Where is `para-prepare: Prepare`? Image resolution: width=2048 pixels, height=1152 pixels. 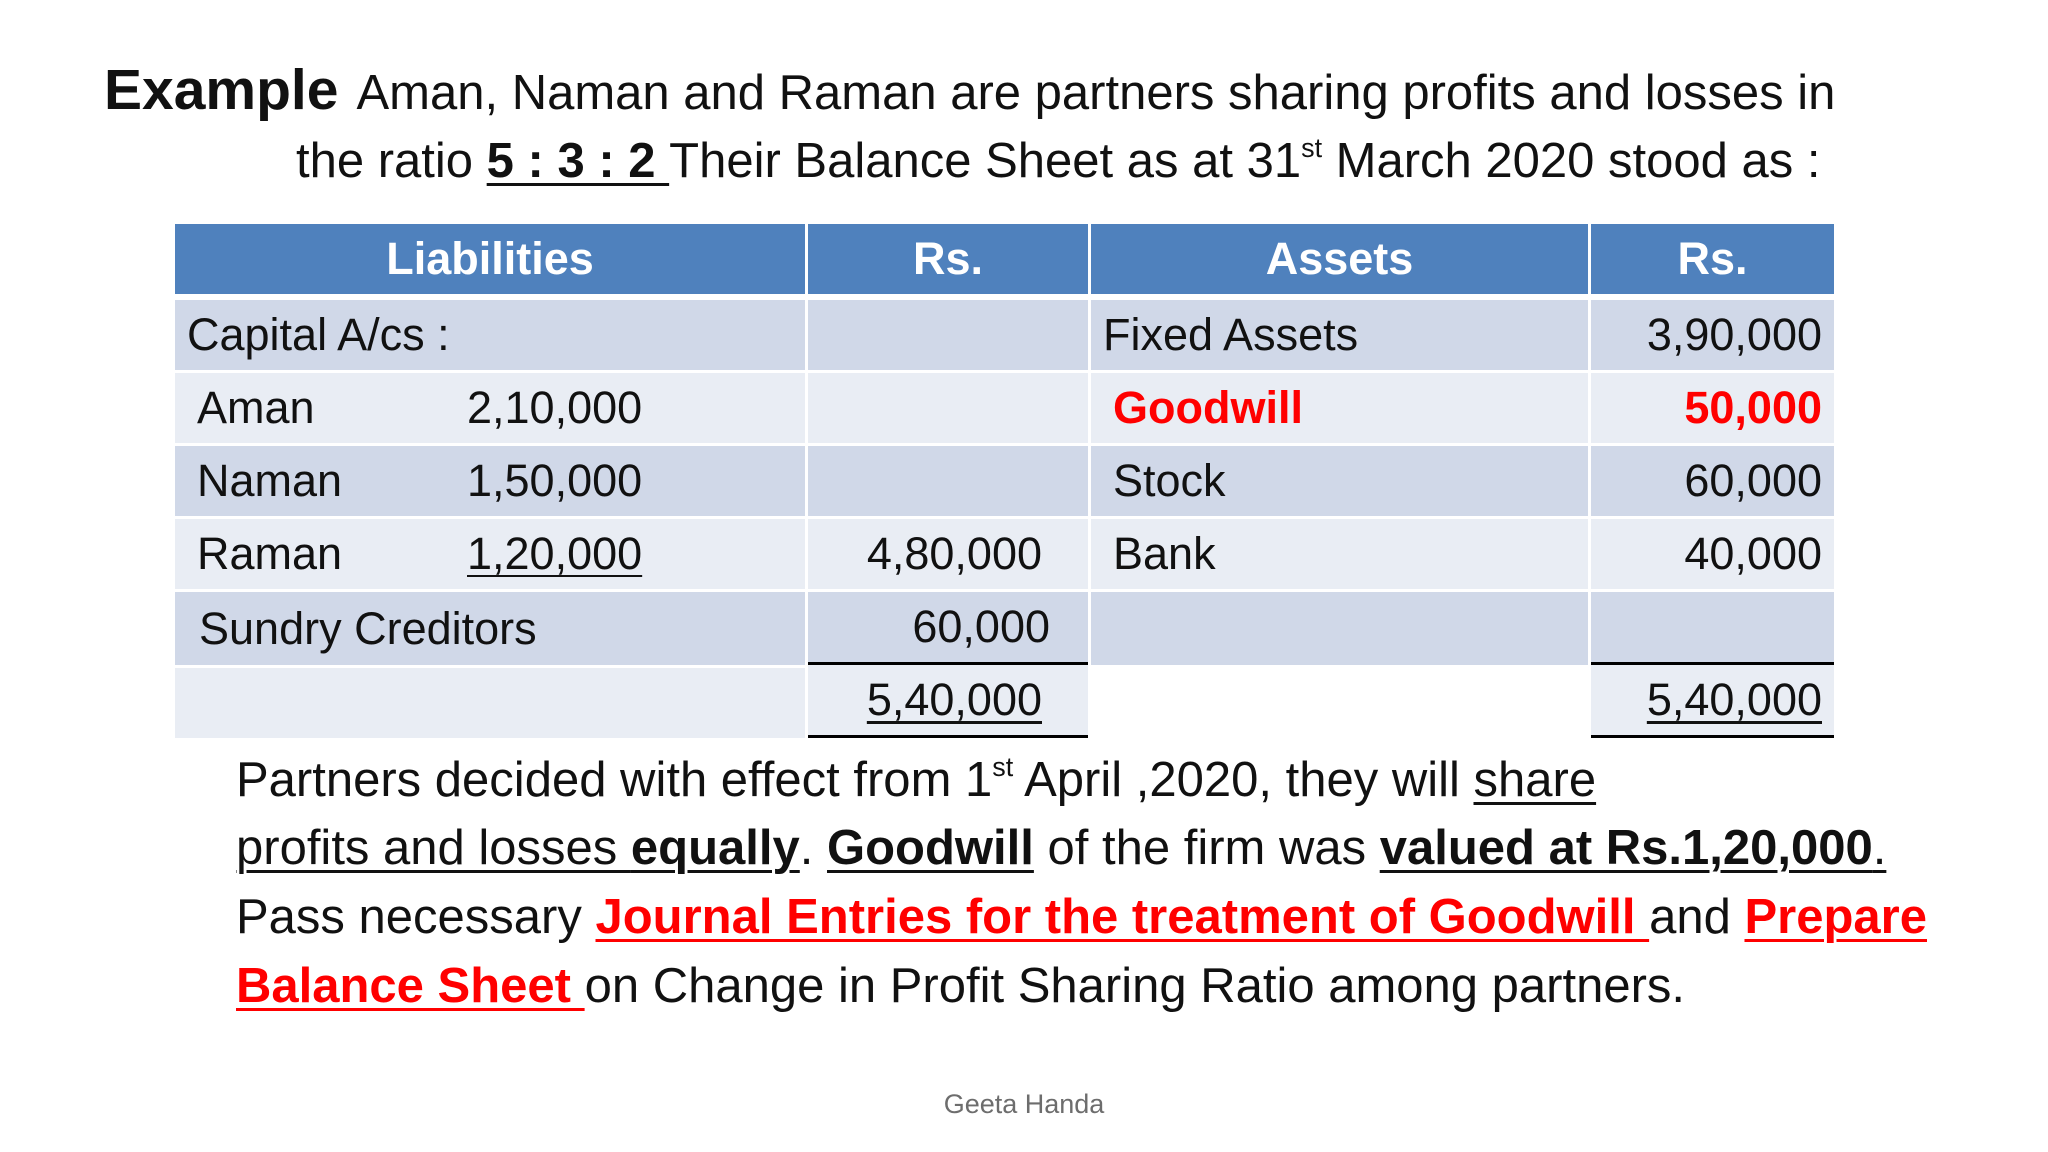 para-prepare: Prepare is located at coordinates (1835, 917).